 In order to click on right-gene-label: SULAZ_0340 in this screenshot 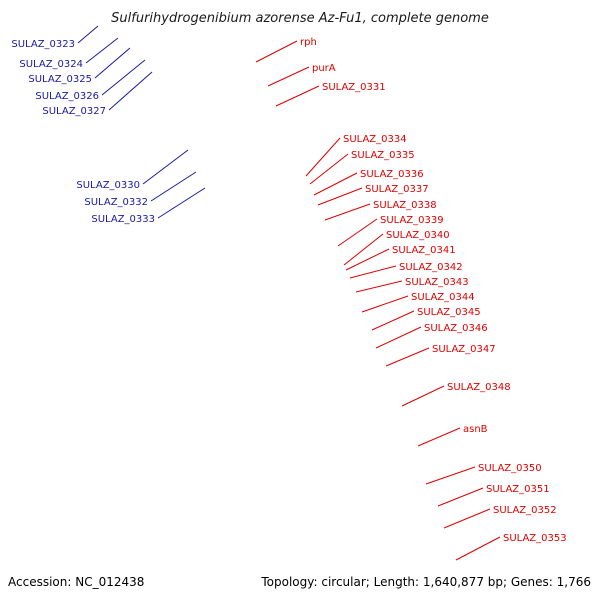, I will do `click(418, 235)`.